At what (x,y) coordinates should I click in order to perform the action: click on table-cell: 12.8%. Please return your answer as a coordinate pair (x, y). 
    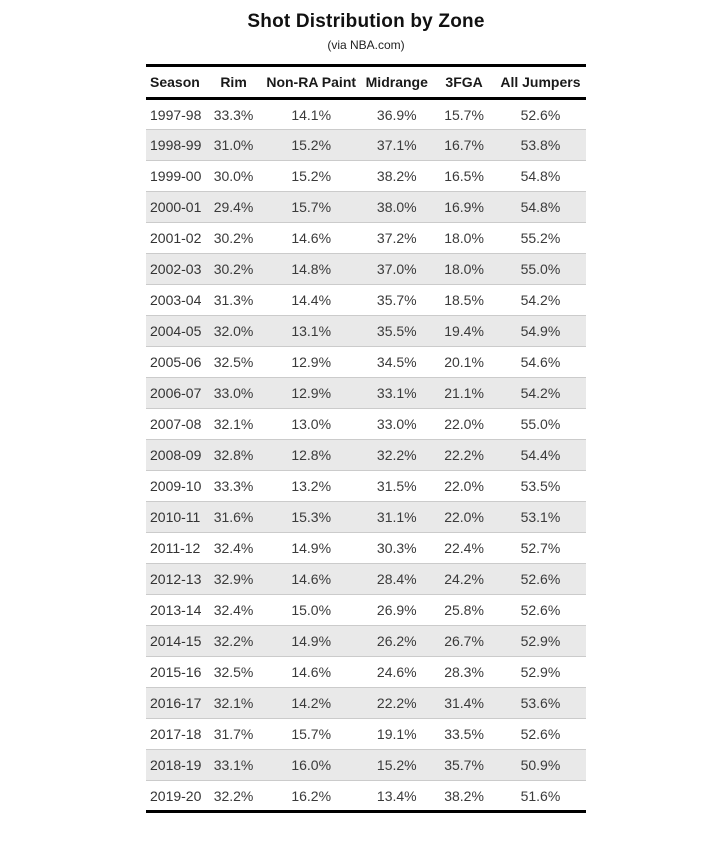
    Looking at the image, I should click on (311, 455).